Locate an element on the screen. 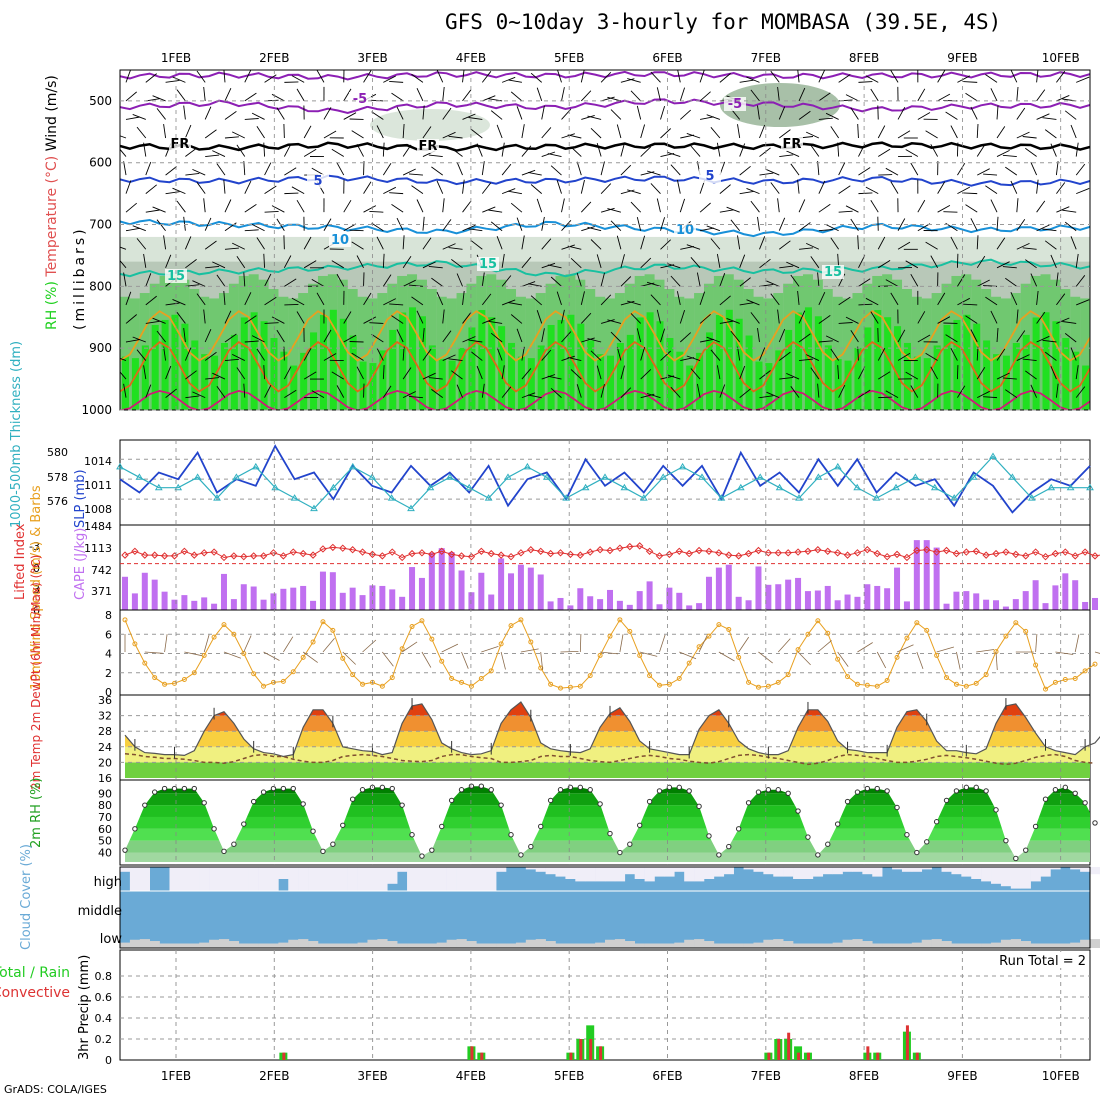 Image resolution: width=1100 pixels, height=1100 pixels. y-tick-right: 742 is located at coordinates (101, 570).